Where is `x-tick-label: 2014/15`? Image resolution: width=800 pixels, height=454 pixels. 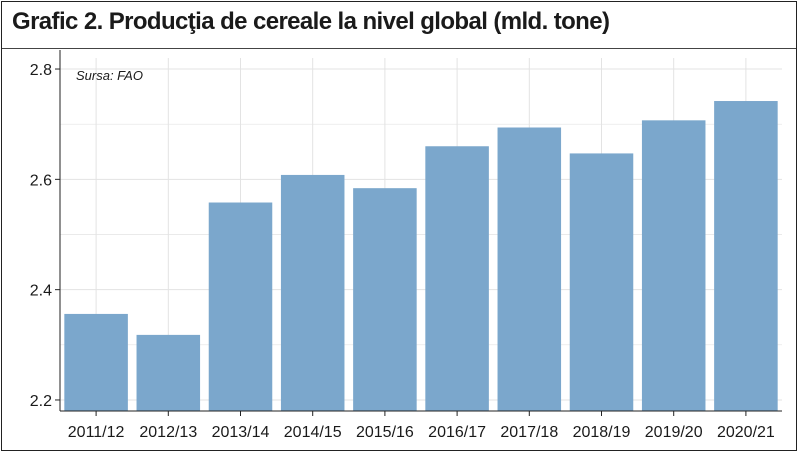
x-tick-label: 2014/15 is located at coordinates (313, 432).